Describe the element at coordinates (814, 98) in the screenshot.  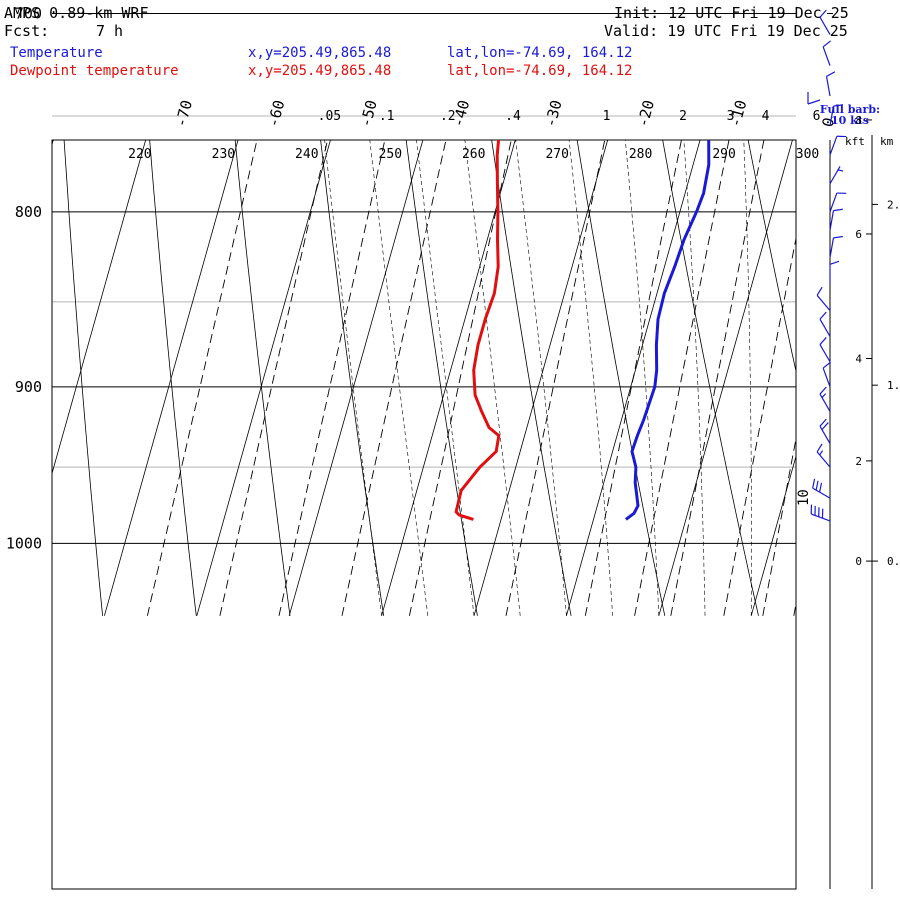
I see `barb-key-icon` at that location.